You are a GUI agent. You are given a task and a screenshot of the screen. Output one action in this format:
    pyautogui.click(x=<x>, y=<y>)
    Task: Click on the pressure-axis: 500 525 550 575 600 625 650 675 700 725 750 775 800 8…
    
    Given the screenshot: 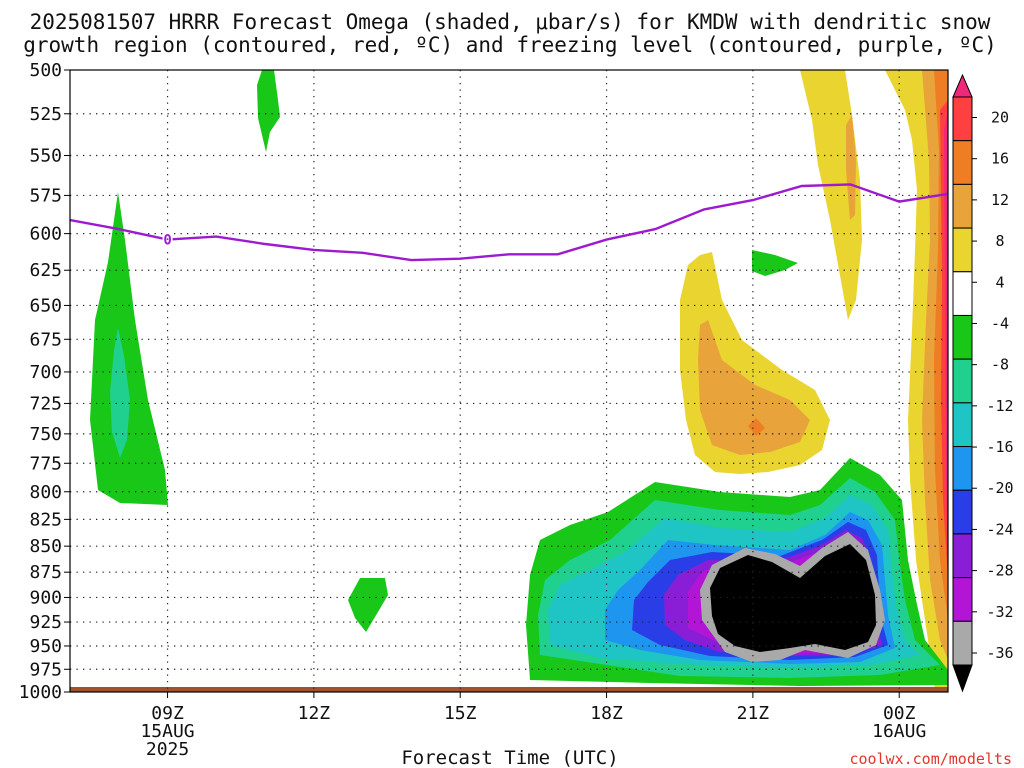 What is the action you would take?
    pyautogui.click(x=44, y=381)
    